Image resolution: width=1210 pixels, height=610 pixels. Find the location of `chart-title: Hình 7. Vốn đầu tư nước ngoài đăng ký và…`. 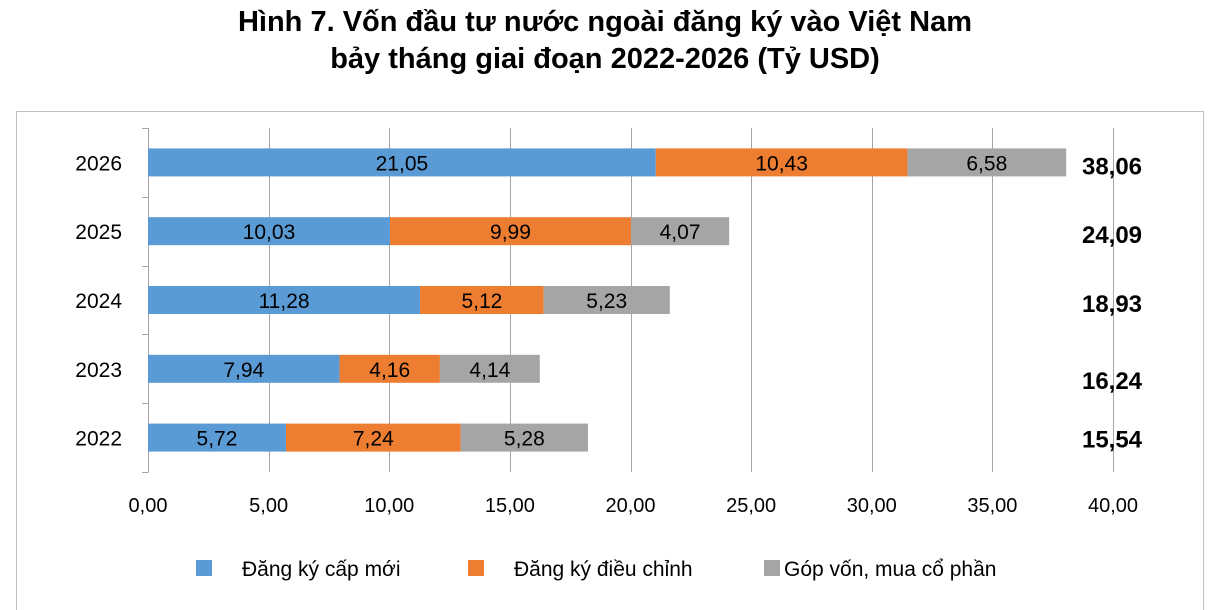

chart-title: Hình 7. Vốn đầu tư nước ngoài đăng ký và… is located at coordinates (605, 41).